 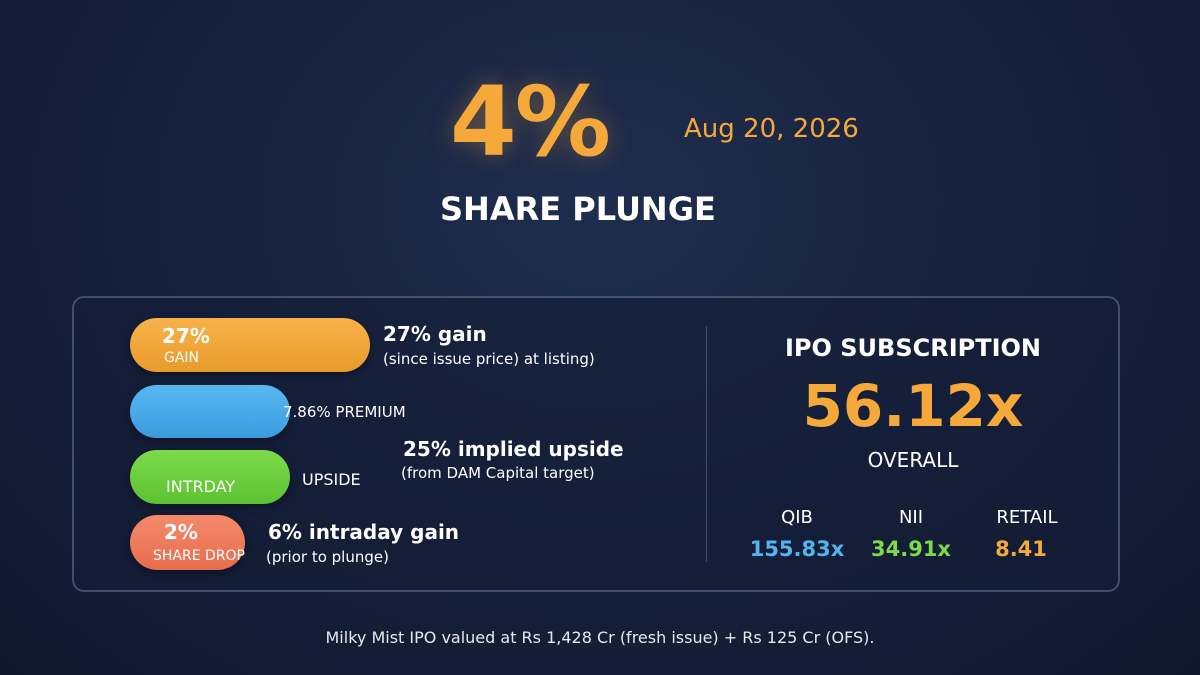 I want to click on category-value: 34.91x, so click(x=911, y=549).